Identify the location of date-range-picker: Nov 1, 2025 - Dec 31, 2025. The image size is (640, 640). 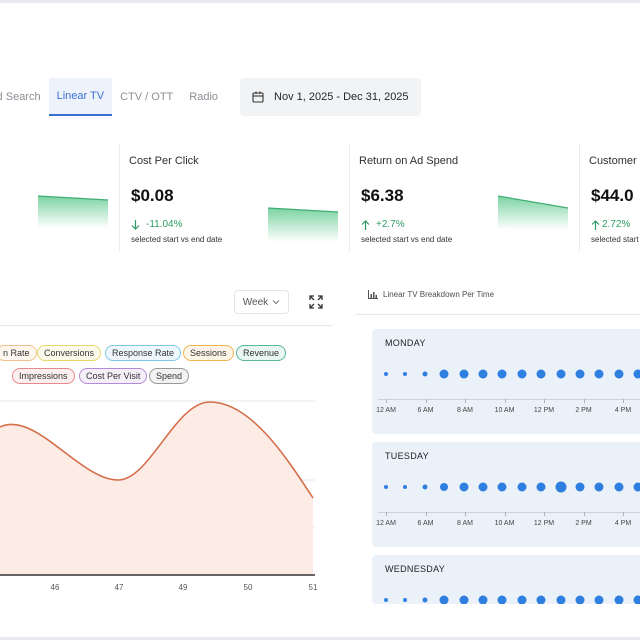
(330, 97).